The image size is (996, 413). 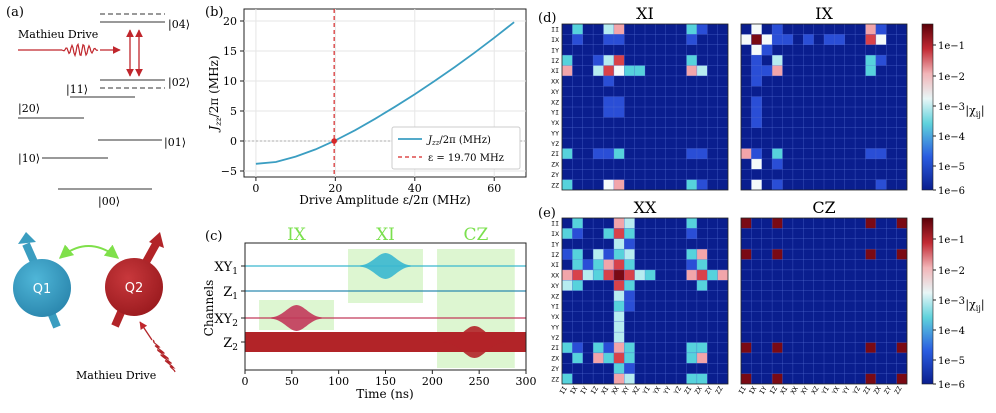 I want to click on plot-b-ticks: 0 20 40 60 −5 0 5 10 15 20, so click(x=361, y=105).